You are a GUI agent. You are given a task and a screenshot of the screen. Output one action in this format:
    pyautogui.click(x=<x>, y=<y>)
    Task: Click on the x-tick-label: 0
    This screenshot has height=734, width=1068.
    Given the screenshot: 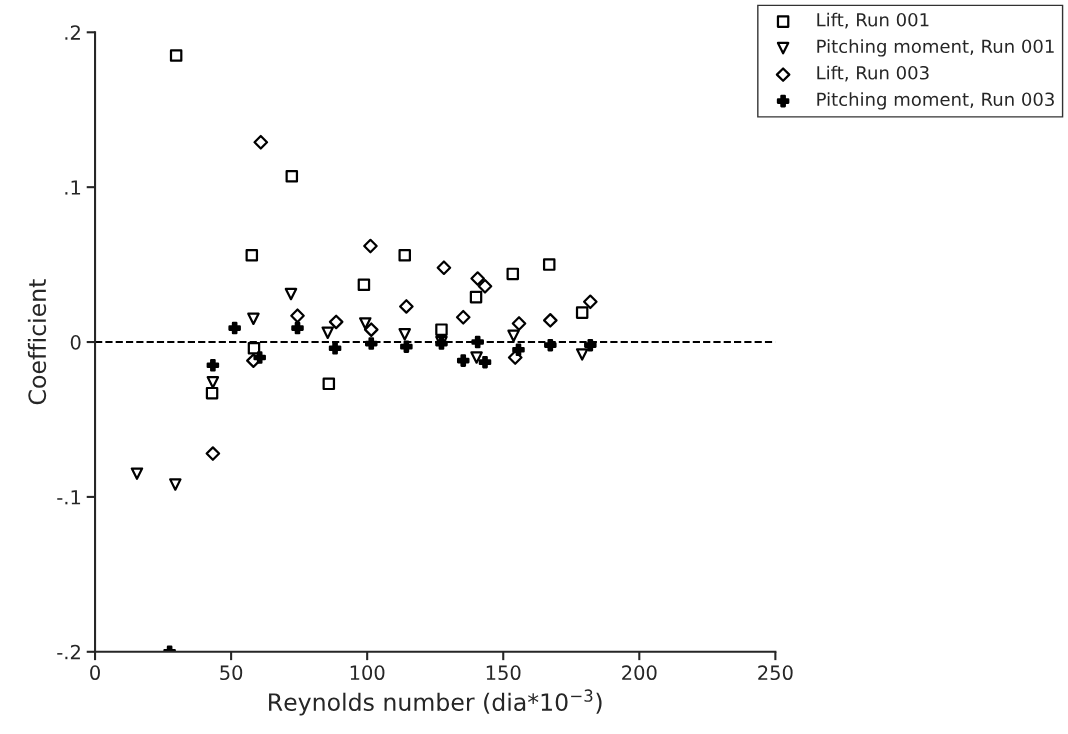 What is the action you would take?
    pyautogui.click(x=95, y=673)
    